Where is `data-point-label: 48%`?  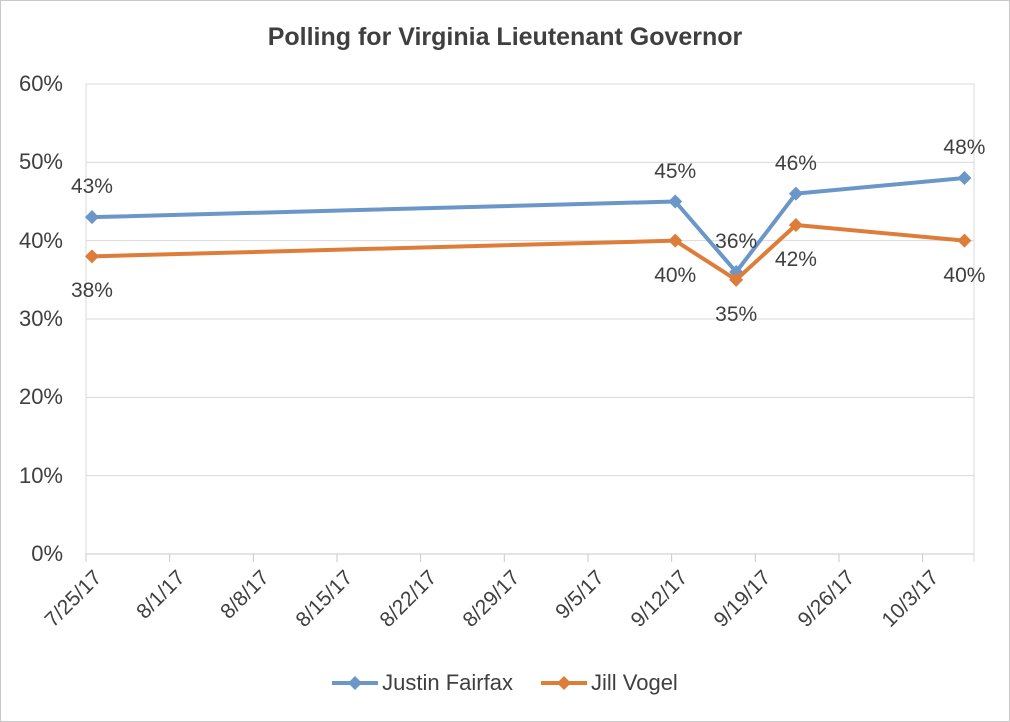 data-point-label: 48% is located at coordinates (964, 147).